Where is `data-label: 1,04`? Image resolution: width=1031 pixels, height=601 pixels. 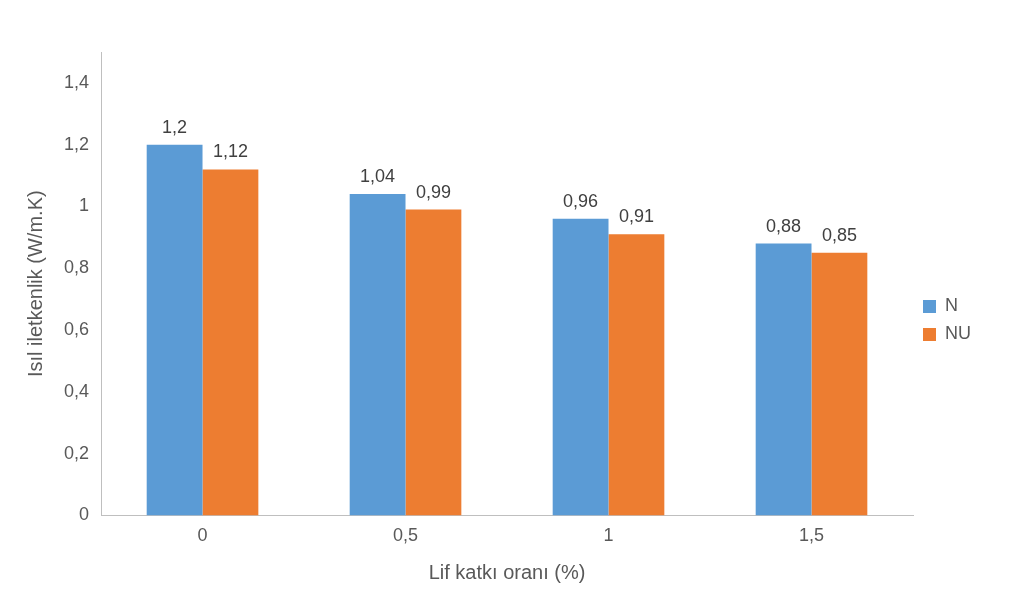
data-label: 1,04 is located at coordinates (378, 176).